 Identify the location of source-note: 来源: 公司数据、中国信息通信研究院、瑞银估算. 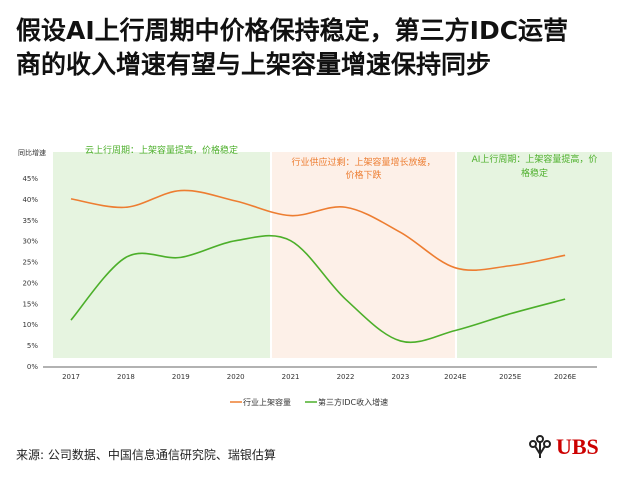
(146, 455).